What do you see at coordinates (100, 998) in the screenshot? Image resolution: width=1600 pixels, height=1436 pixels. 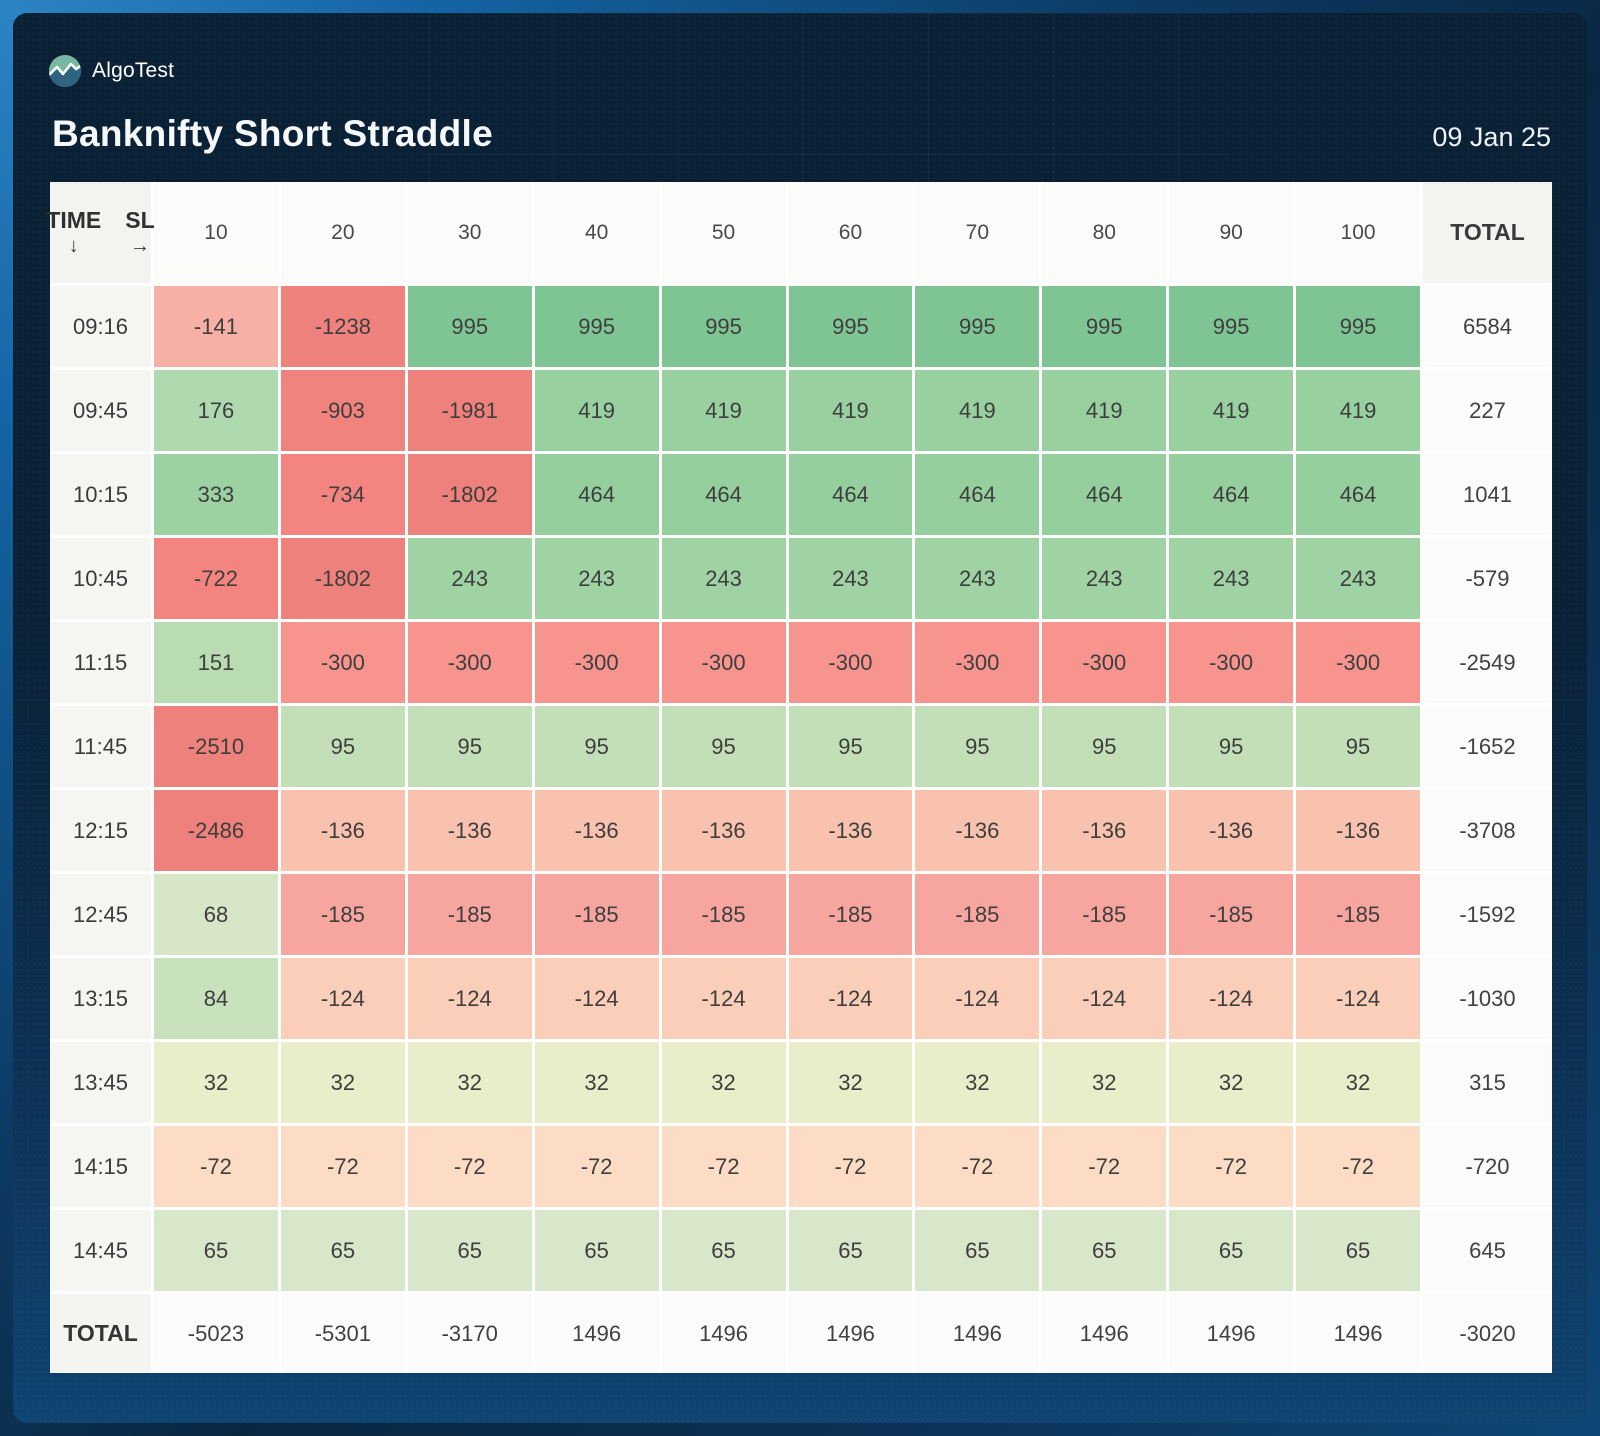 I see `row-time-label: 13:15` at bounding box center [100, 998].